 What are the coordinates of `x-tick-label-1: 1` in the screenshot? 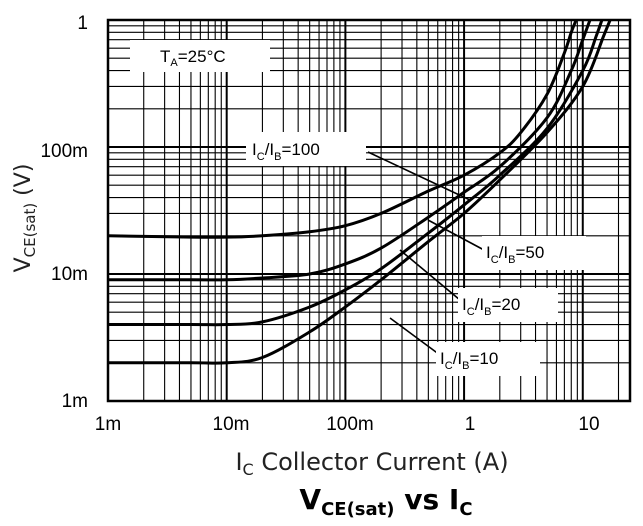 It's located at (470, 424).